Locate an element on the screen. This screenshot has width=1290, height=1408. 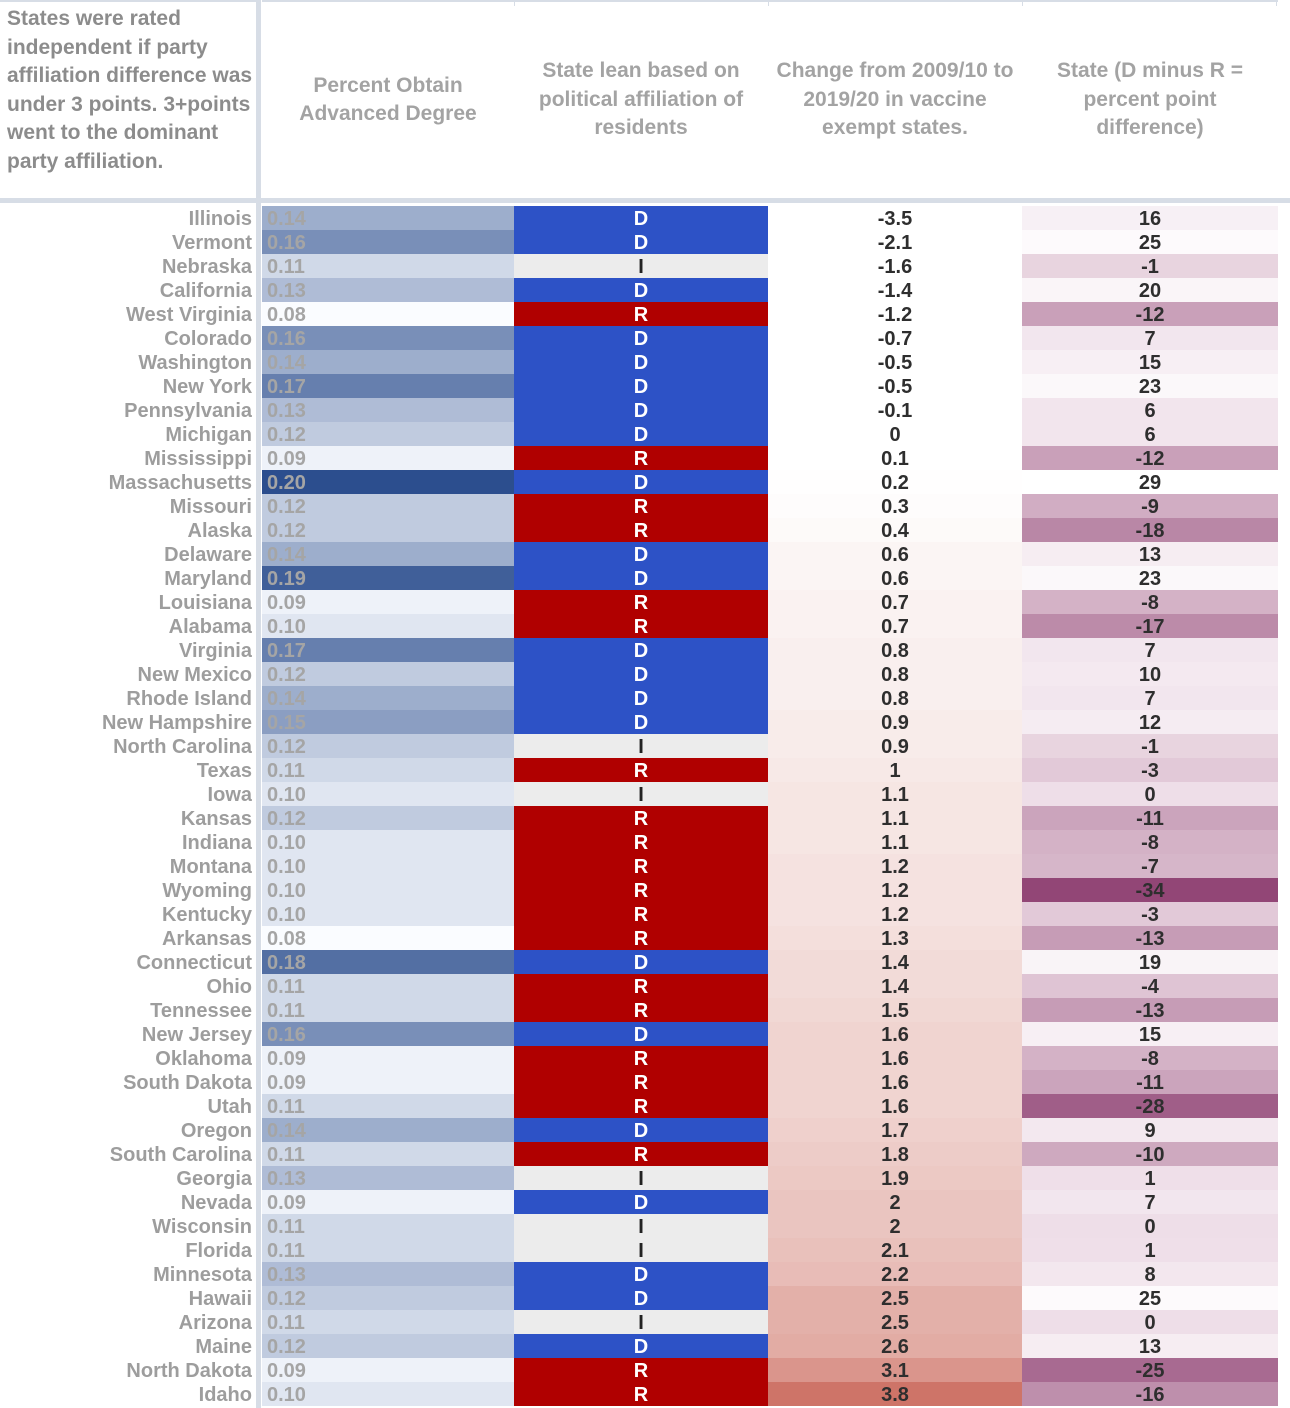
table-row: Maryland 0.19 D 0.6 23 is located at coordinates (645, 578).